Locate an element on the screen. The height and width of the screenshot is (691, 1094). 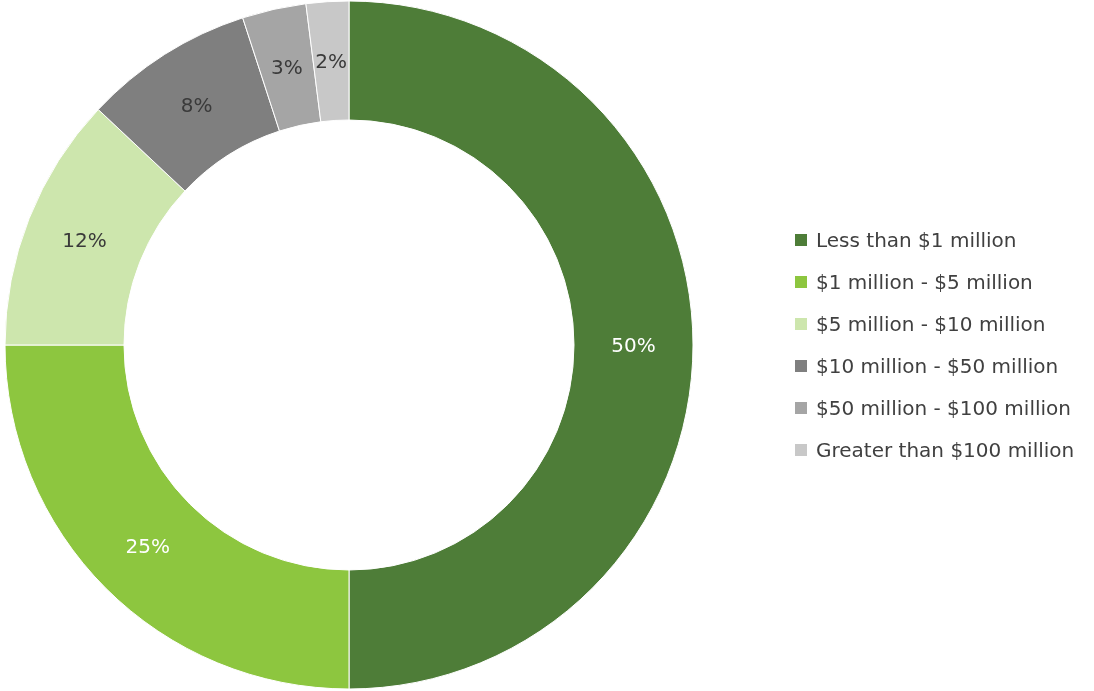
legend-label: Greater than $100 million is located at coordinates (945, 450).